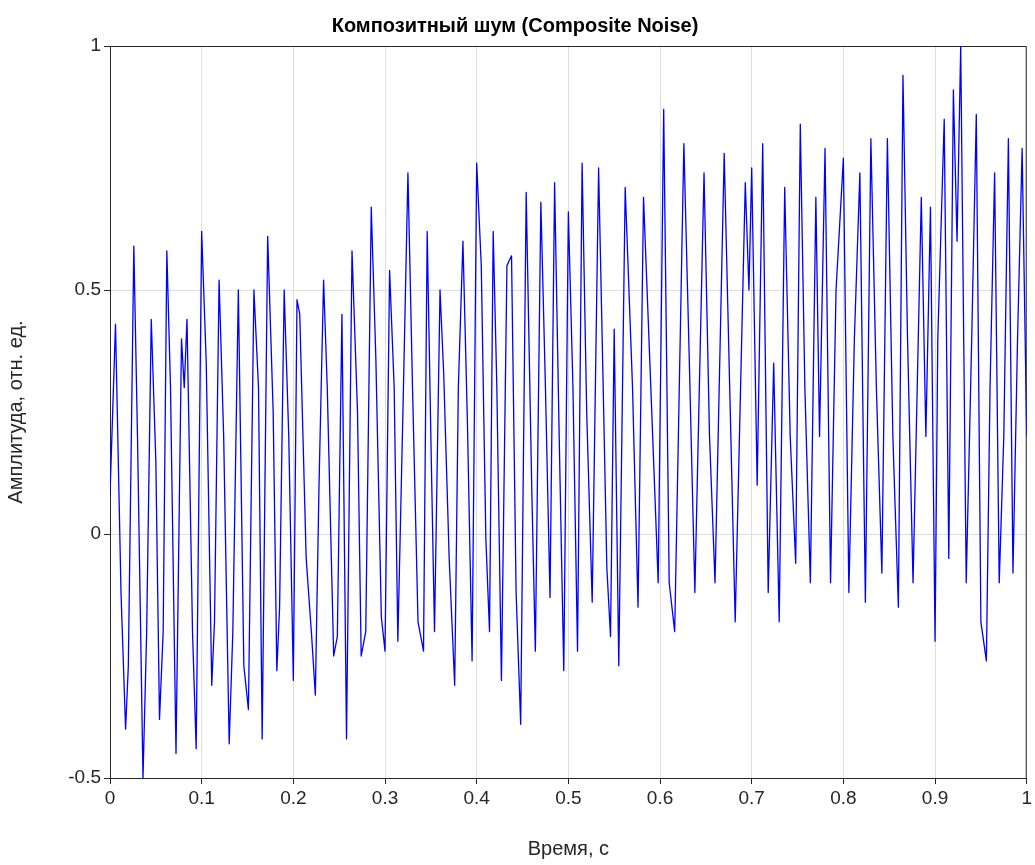  I want to click on x-tick-label: 0.6, so click(660, 797).